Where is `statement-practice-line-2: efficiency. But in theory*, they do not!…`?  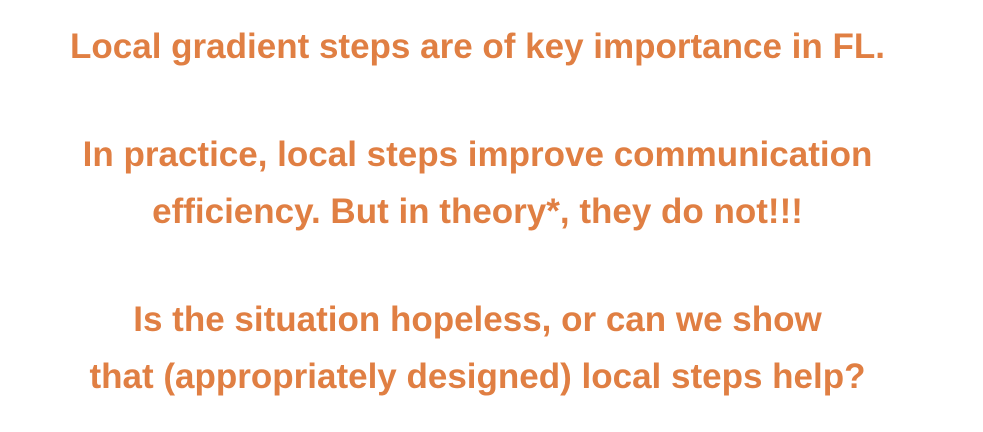
statement-practice-line-2: efficiency. But in theory*, they do not!… is located at coordinates (477, 211).